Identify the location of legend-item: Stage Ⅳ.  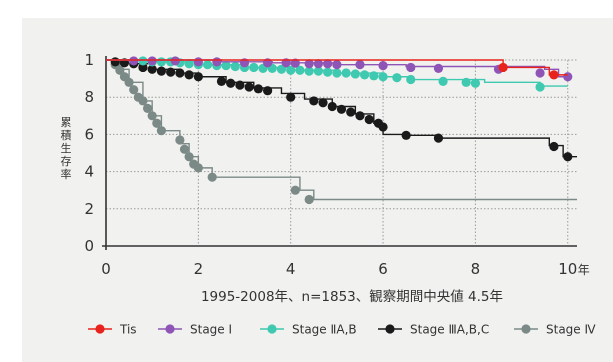
(555, 330).